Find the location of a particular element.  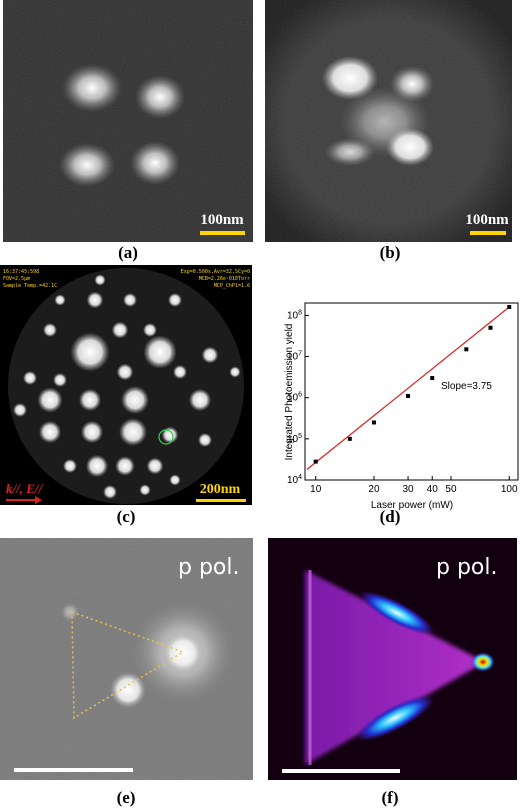

field is located at coordinates (126, 386).